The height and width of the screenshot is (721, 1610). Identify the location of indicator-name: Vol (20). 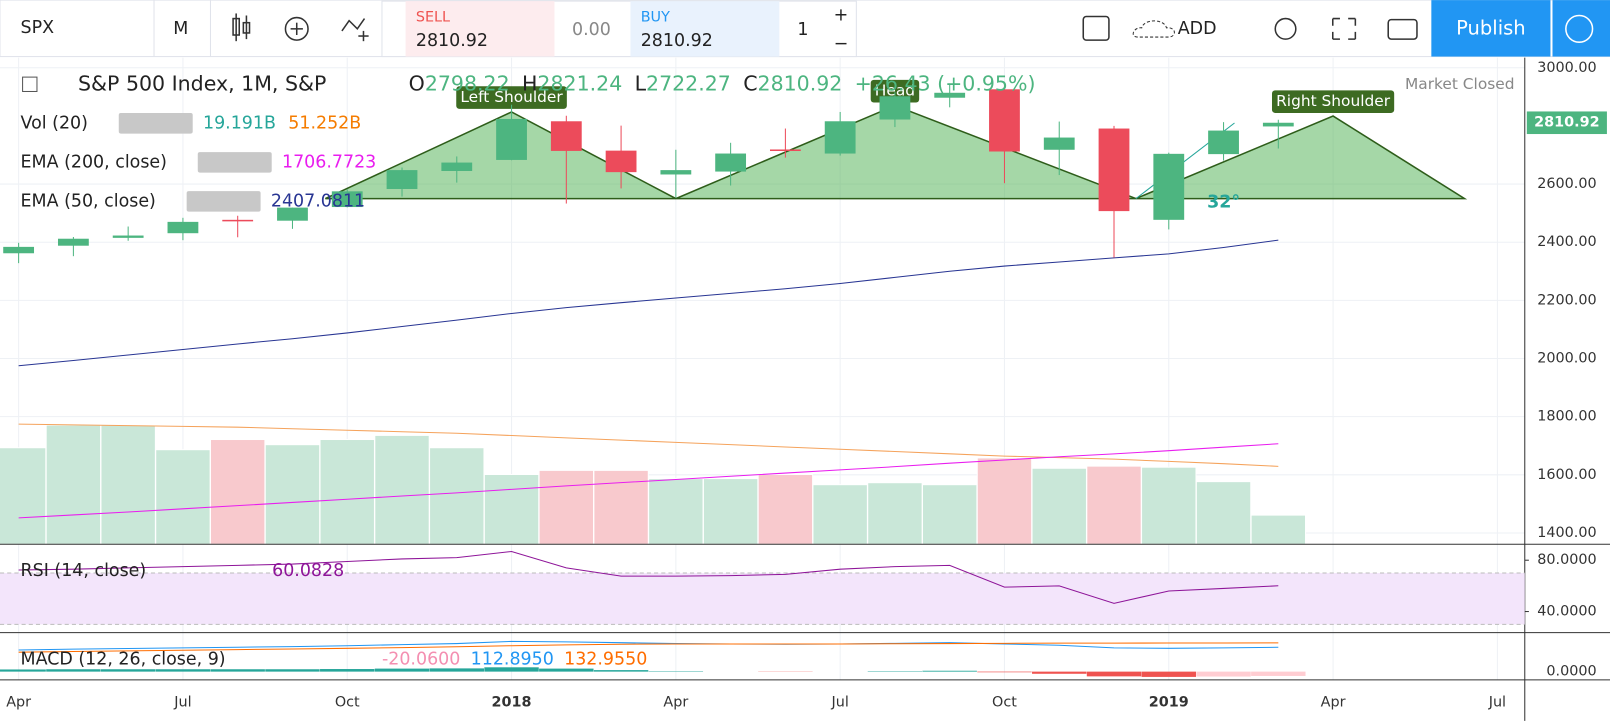
(54, 123).